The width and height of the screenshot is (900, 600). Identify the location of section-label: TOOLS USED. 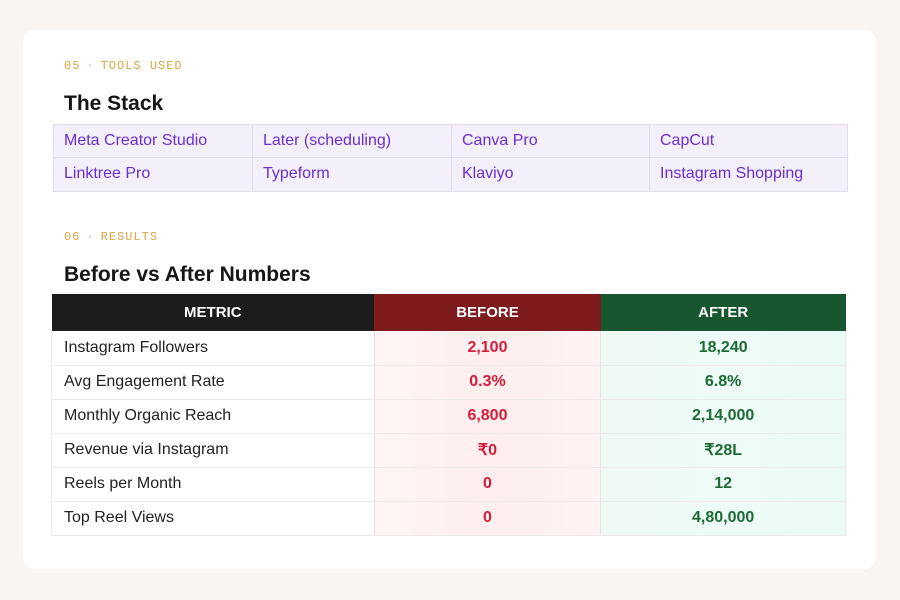
(141, 66).